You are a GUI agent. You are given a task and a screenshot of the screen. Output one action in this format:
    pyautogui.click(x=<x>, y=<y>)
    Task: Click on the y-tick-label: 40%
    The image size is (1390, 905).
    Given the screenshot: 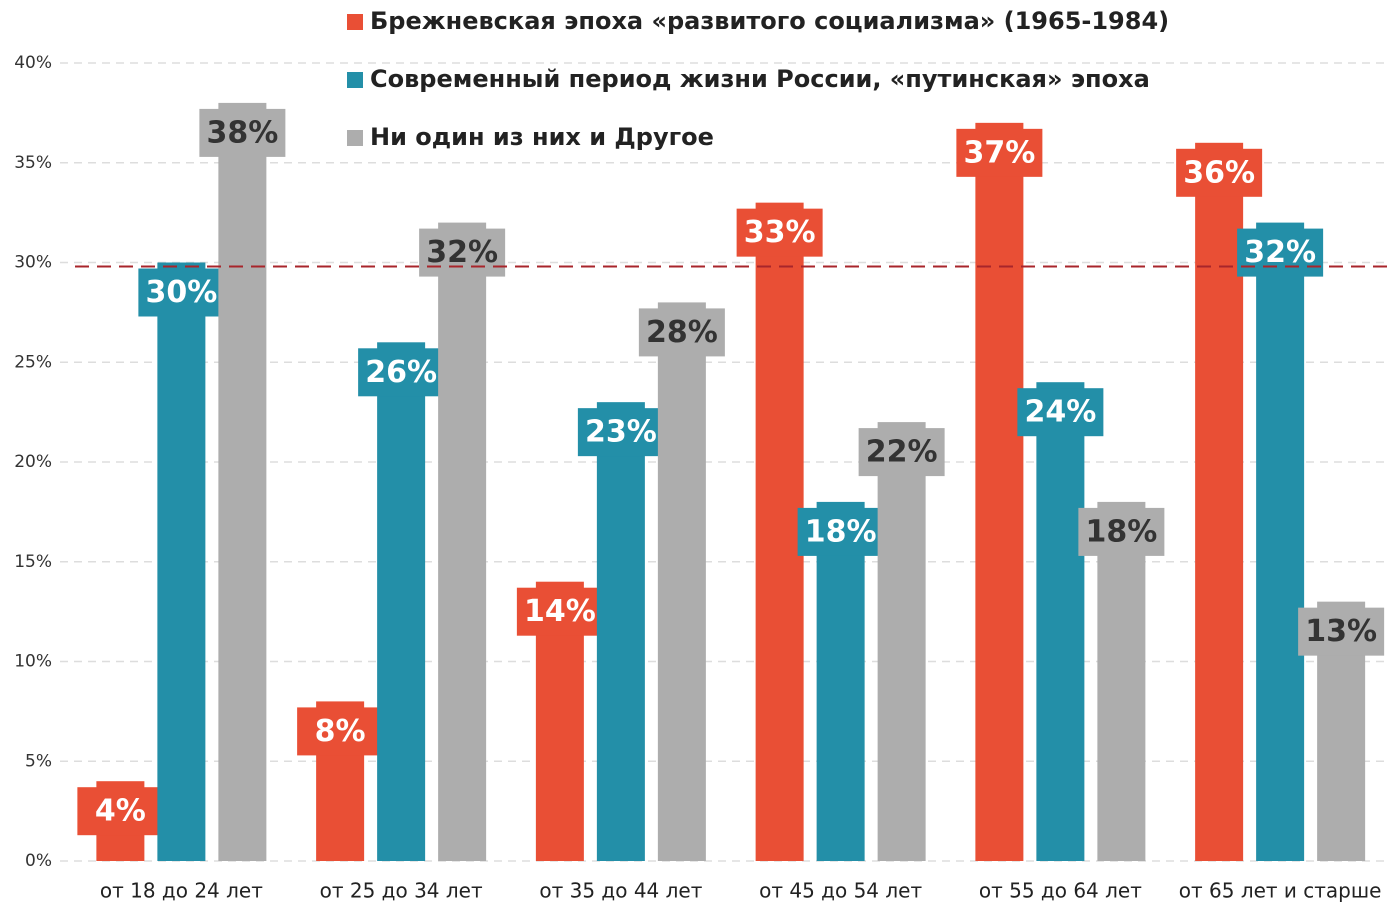 What is the action you would take?
    pyautogui.click(x=33, y=63)
    